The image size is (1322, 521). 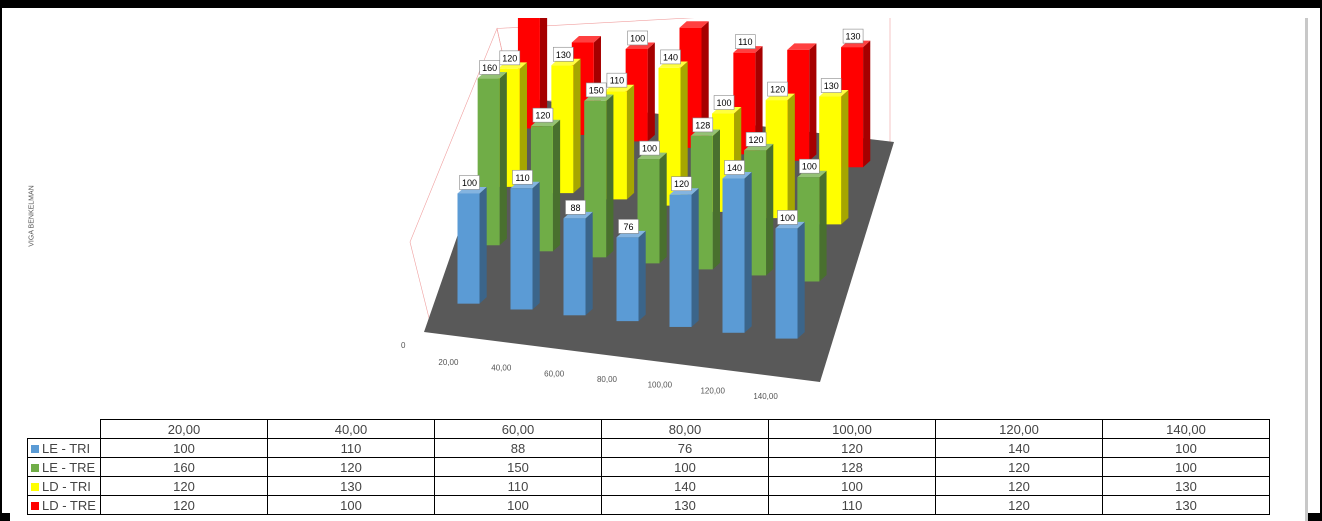 I want to click on y-tick-label: 0, so click(x=403, y=345).